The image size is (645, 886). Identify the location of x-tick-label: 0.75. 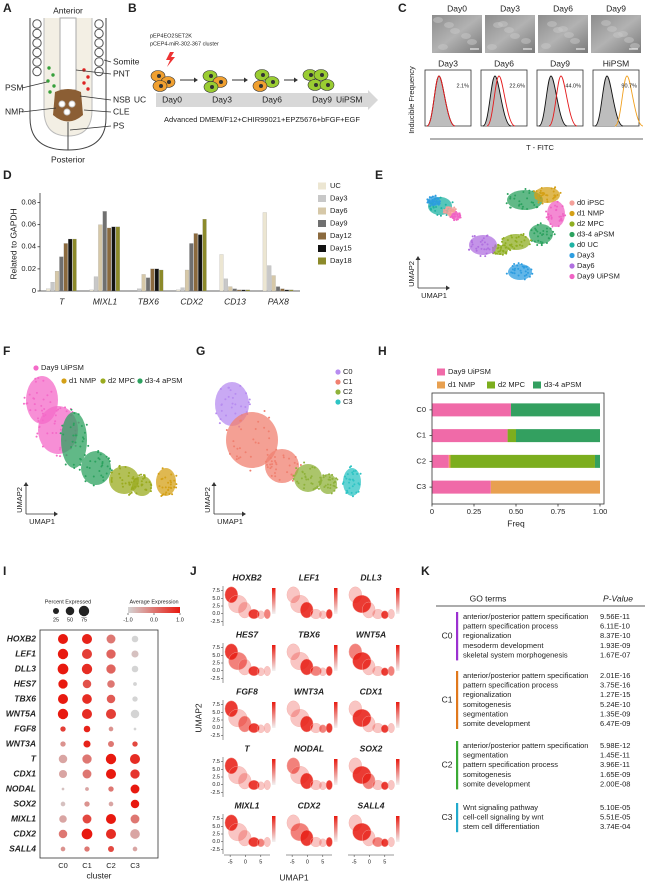
(558, 511).